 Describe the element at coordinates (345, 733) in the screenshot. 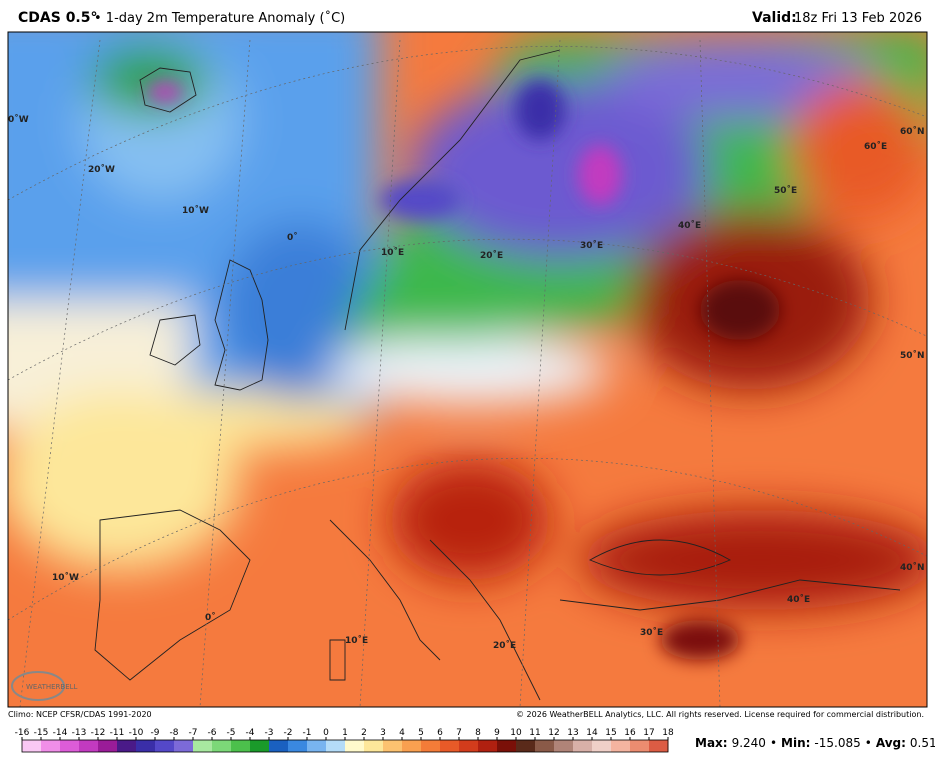

I see `colorbar-tick-label: 1` at that location.